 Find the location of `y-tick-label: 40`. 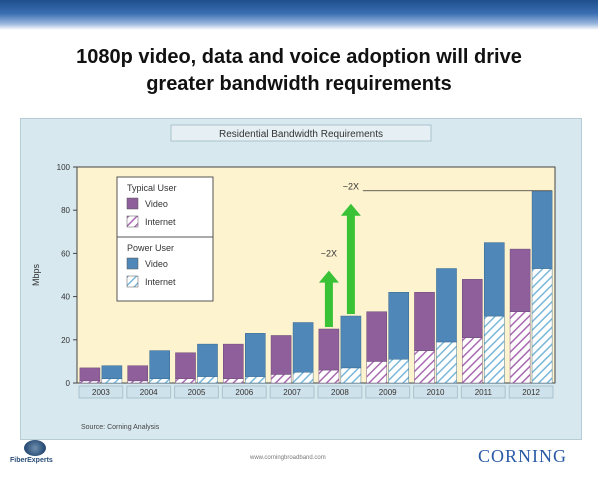

y-tick-label: 40 is located at coordinates (65, 297).